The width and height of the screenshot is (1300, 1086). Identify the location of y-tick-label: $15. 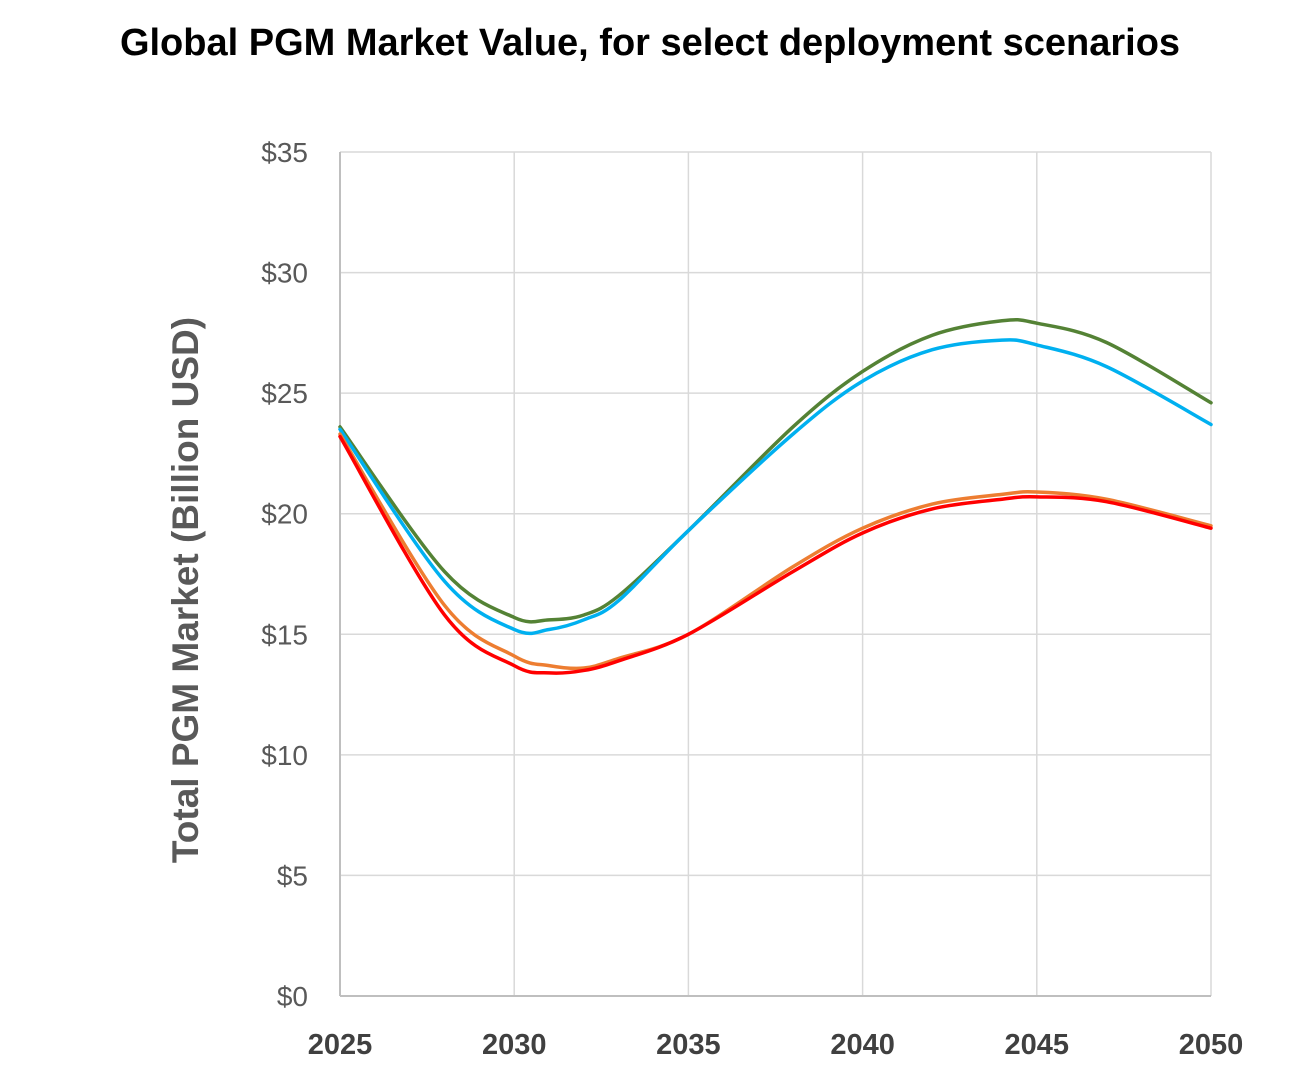
(284, 634).